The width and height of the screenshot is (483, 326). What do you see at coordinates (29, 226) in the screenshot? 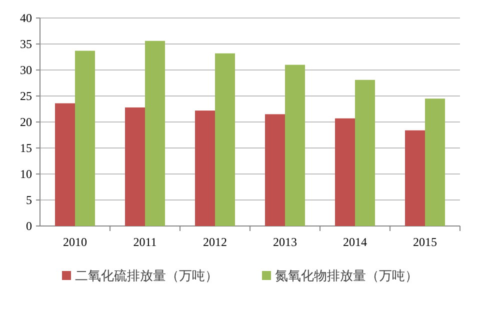
I see `y-tick-label: 0` at bounding box center [29, 226].